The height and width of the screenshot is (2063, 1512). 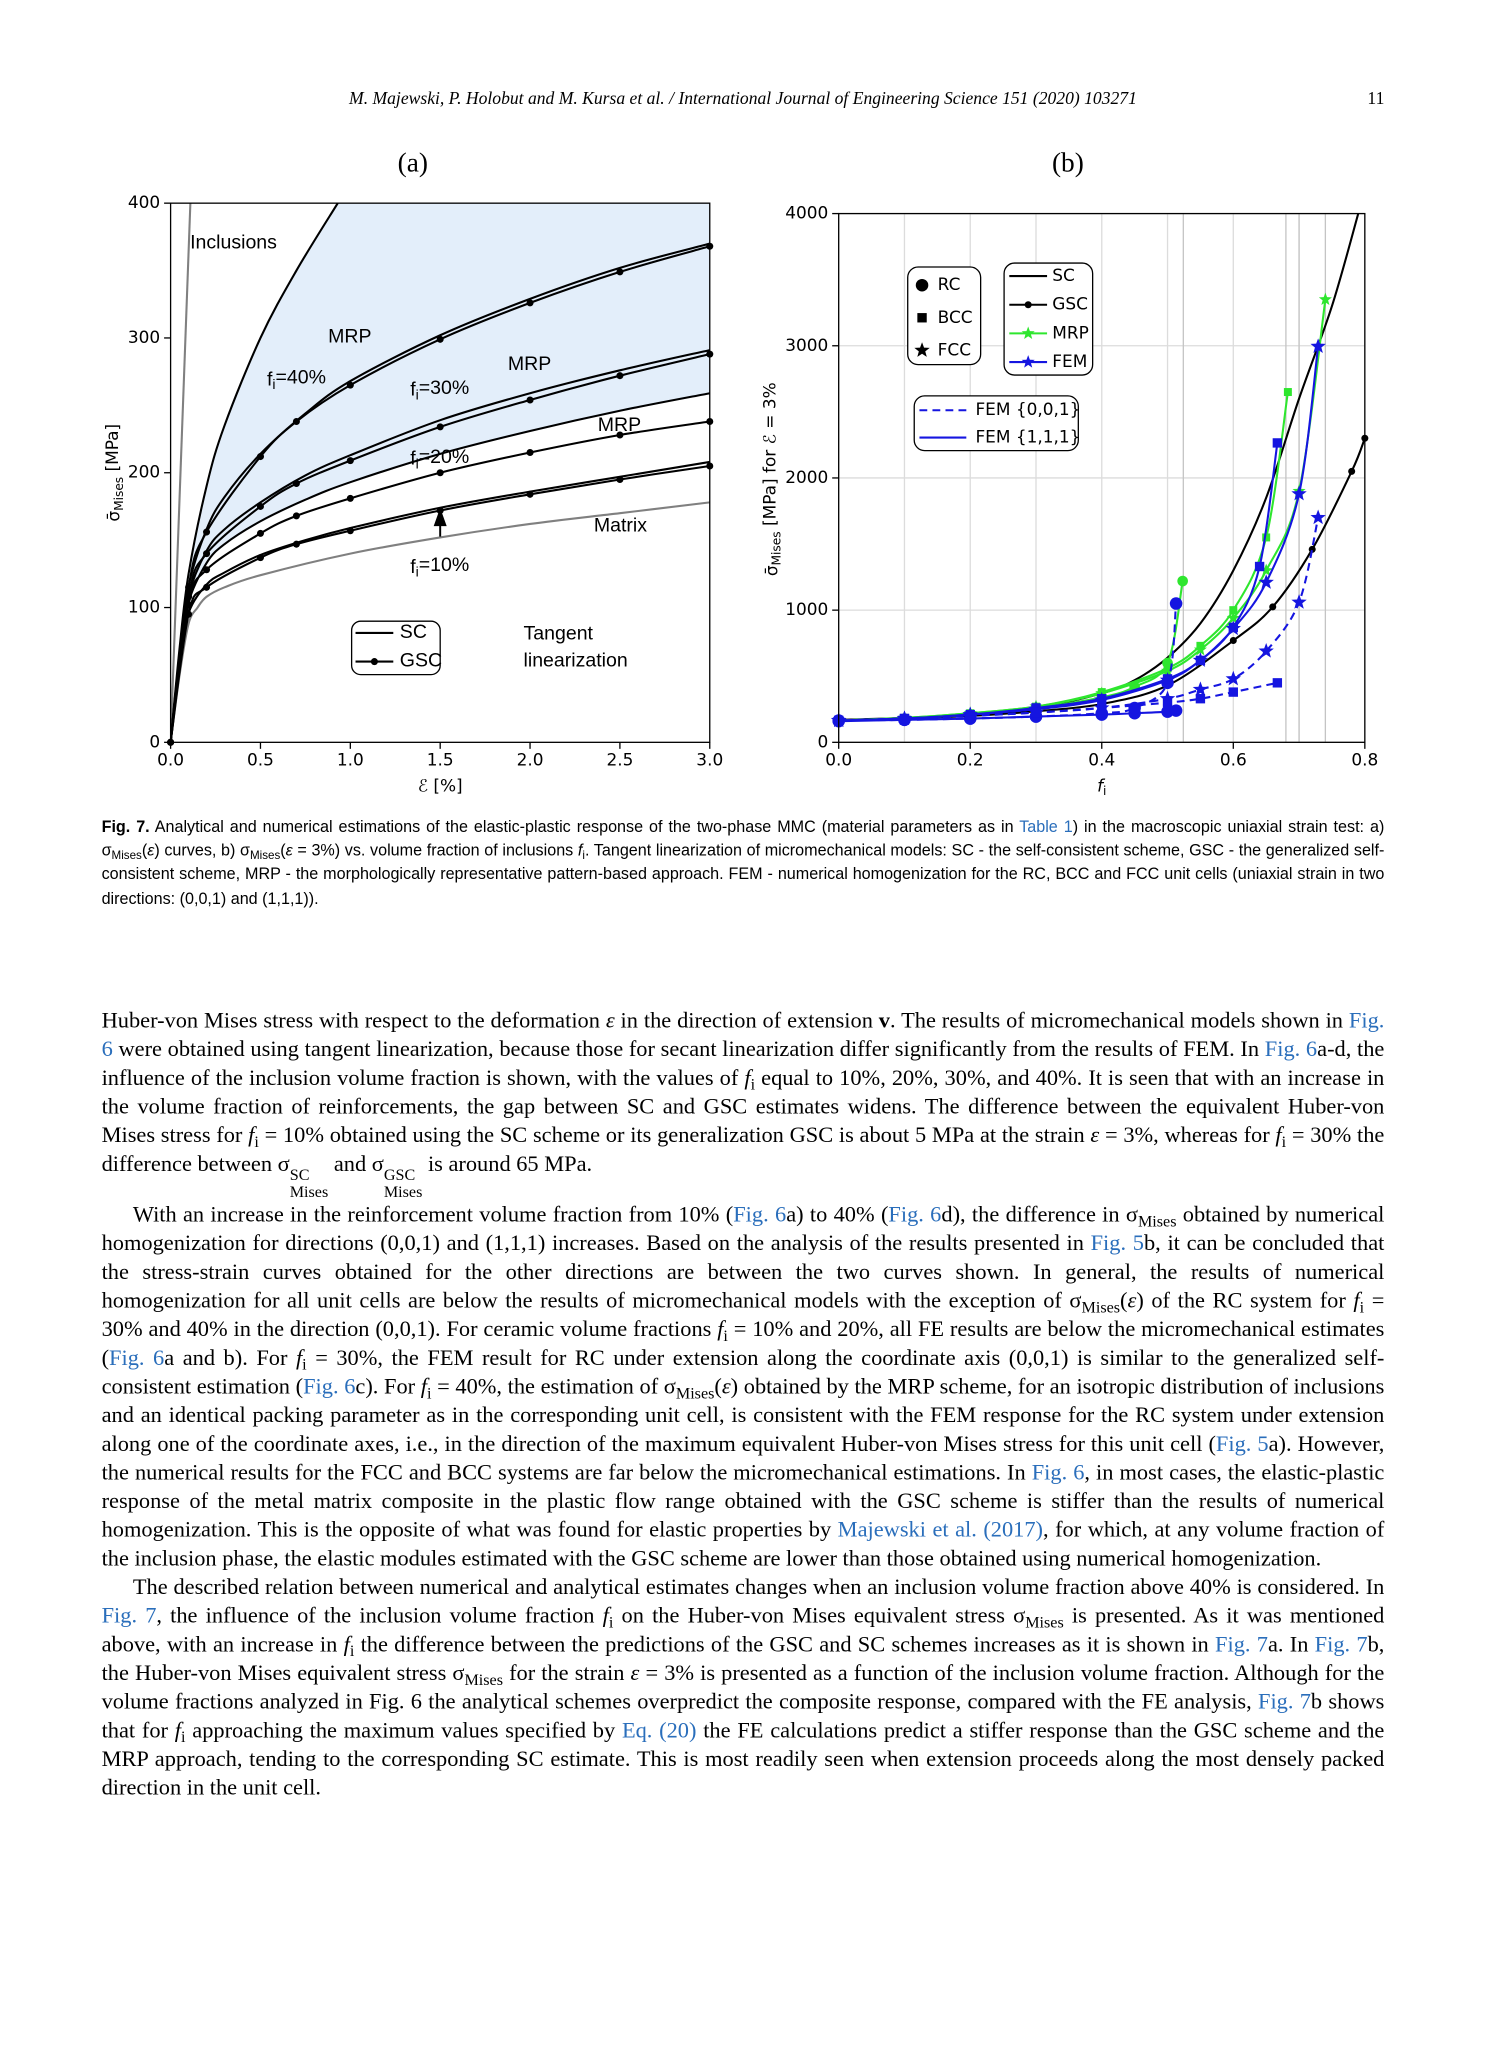 I want to click on sup-sub: GSC Mises, so click(x=403, y=1183).